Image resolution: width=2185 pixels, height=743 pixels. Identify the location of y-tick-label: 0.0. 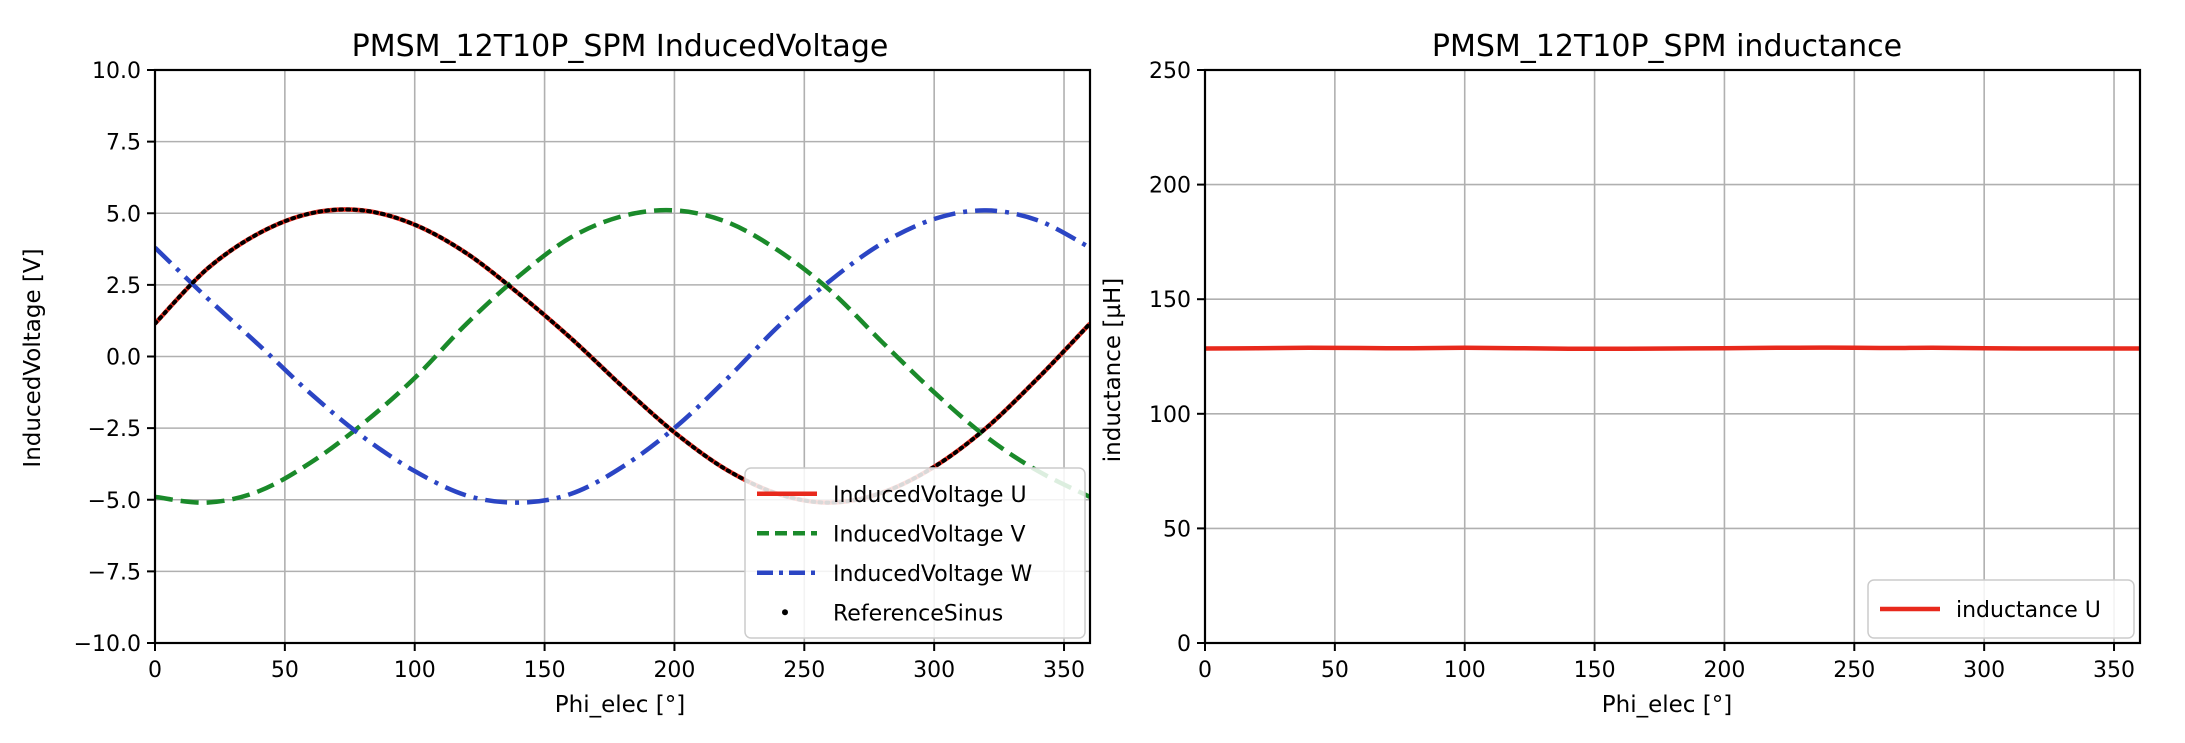
(123, 358).